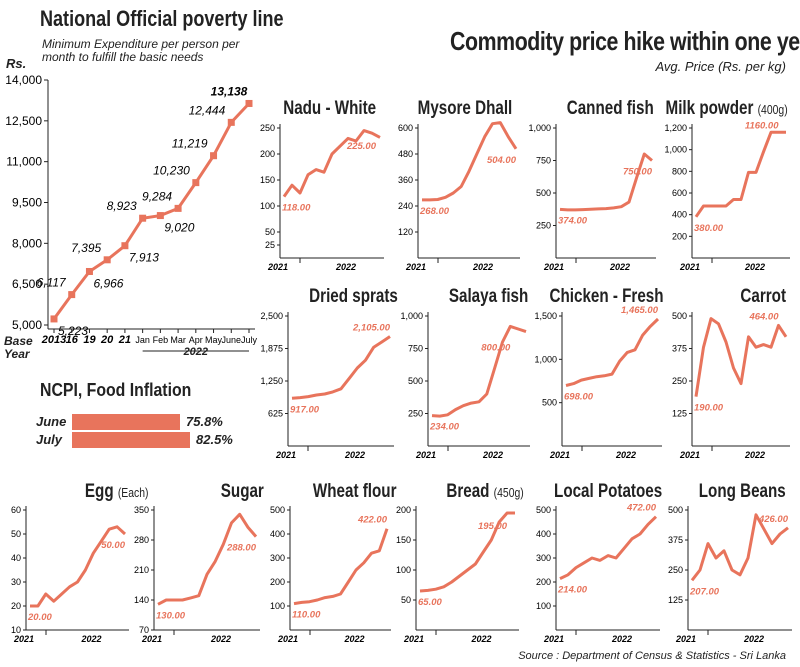 This screenshot has height=667, width=800. What do you see at coordinates (675, 128) in the screenshot?
I see `milk-y-tick-label: 1,200` at bounding box center [675, 128].